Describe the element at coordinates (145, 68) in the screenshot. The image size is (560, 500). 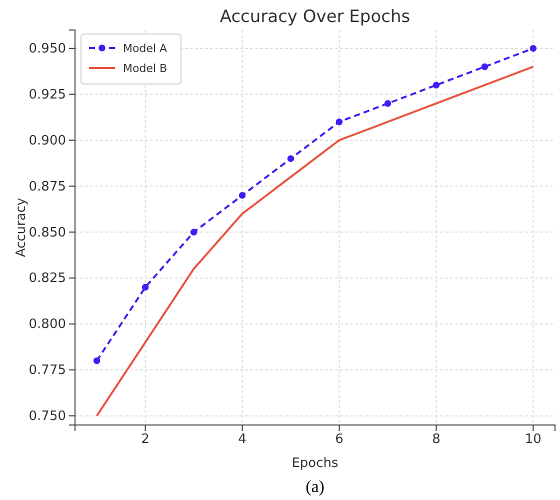
I see `legend-label: Model B` at that location.